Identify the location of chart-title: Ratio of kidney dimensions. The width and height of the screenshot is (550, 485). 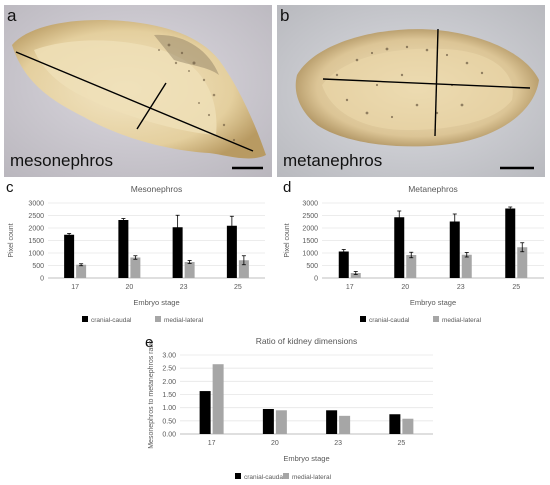
(307, 341).